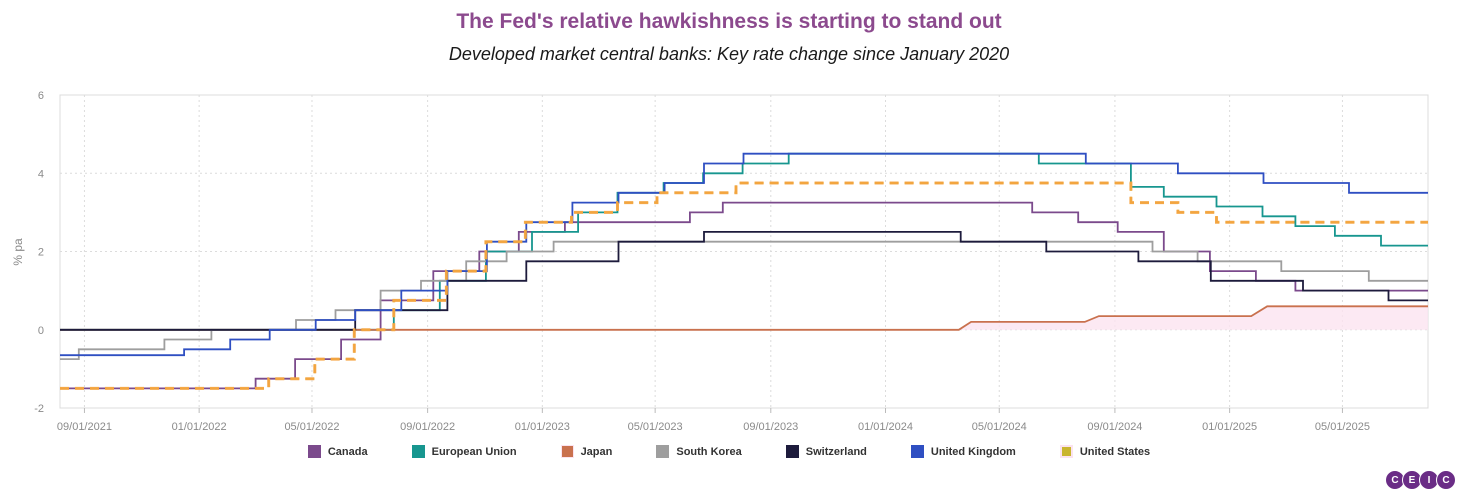 This screenshot has height=498, width=1458. Describe the element at coordinates (1342, 427) in the screenshot. I see `x-tick-label: 05/01/2025` at that location.